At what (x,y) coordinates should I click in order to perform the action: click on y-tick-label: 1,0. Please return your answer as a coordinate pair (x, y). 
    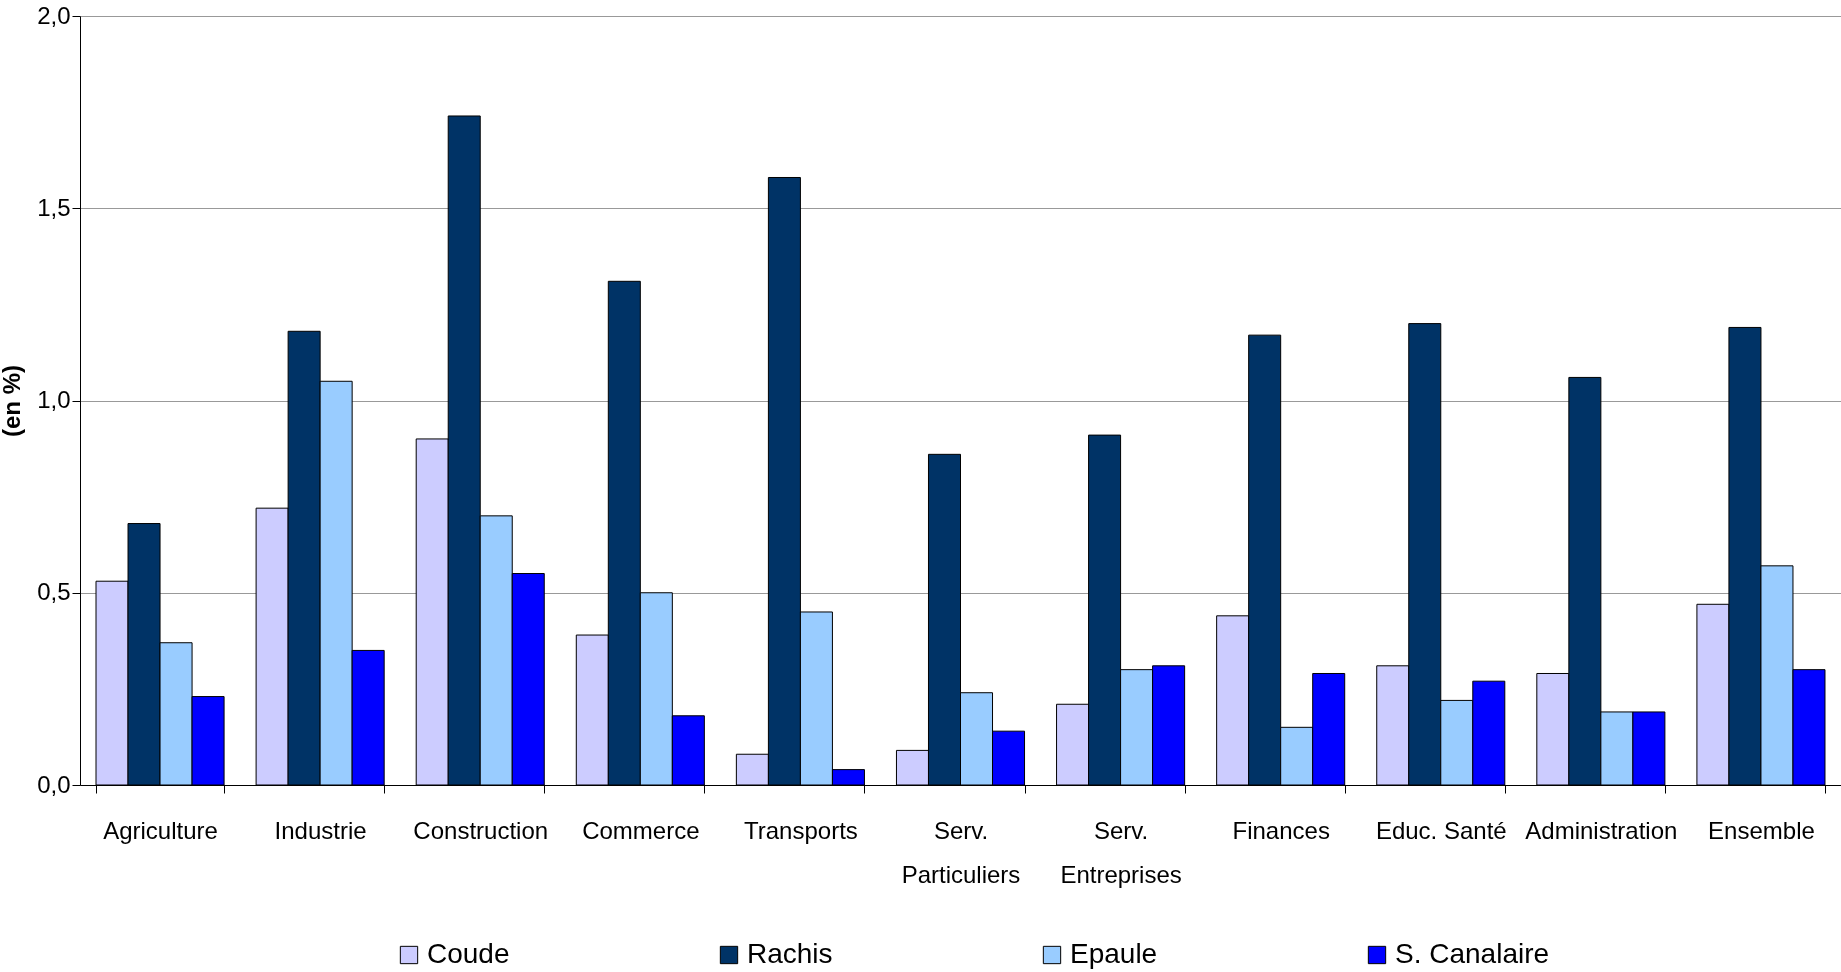
    Looking at the image, I should click on (54, 399).